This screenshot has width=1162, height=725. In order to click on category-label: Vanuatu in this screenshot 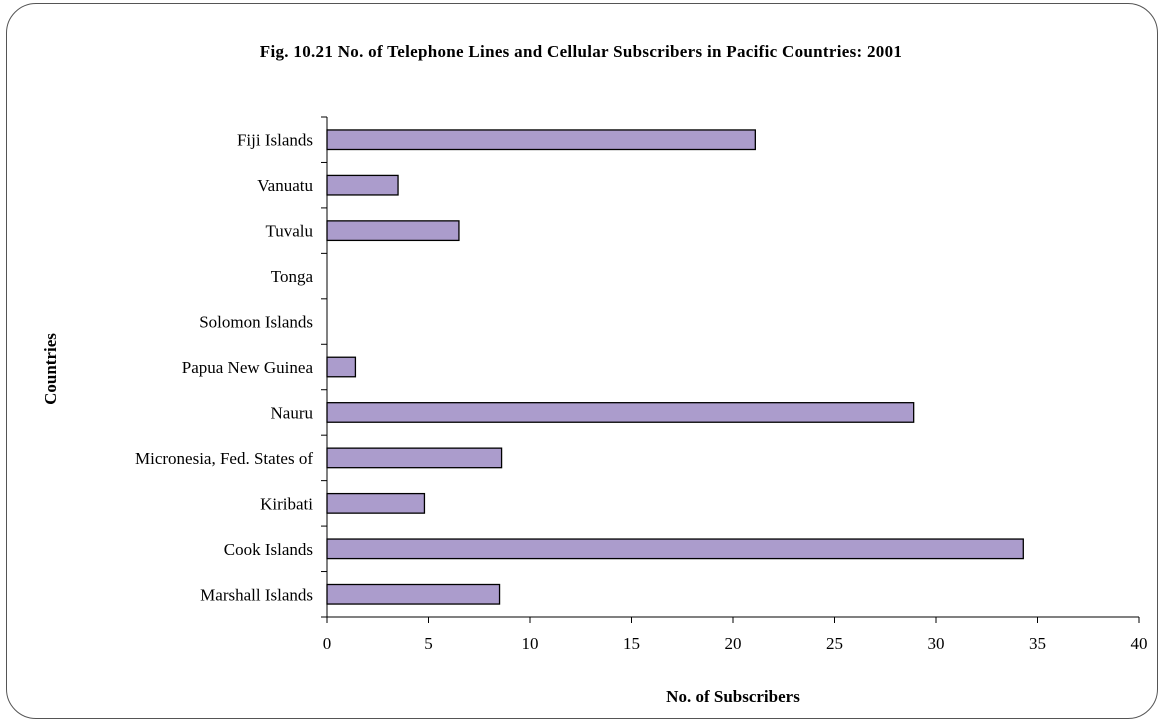, I will do `click(285, 185)`.